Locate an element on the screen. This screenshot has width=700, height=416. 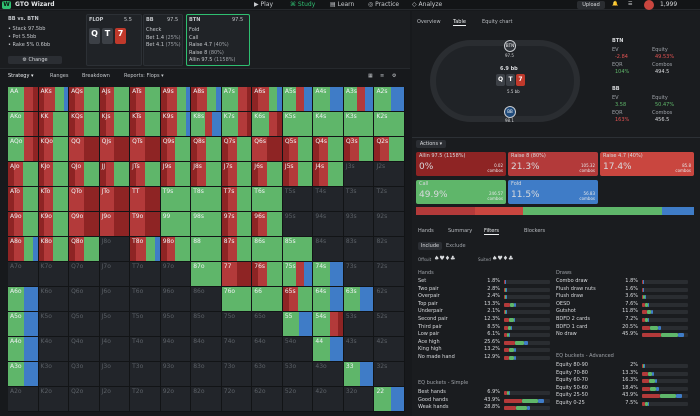
hand-cell: 87s is located at coordinates (237, 249).